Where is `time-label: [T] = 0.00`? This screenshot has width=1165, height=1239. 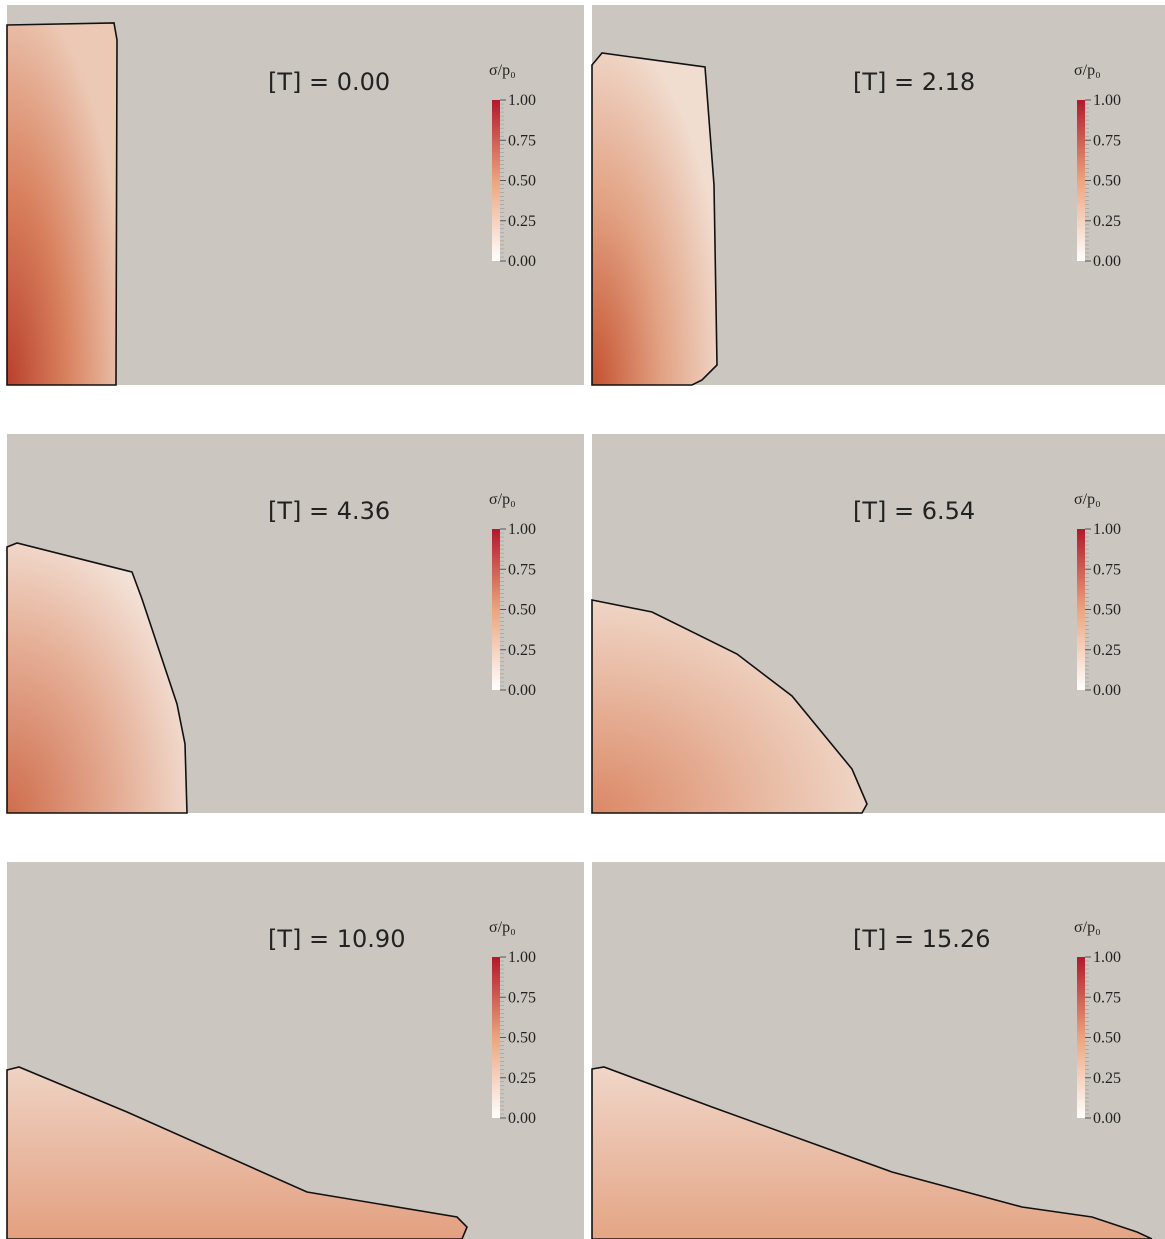
time-label: [T] = 0.00 is located at coordinates (329, 82).